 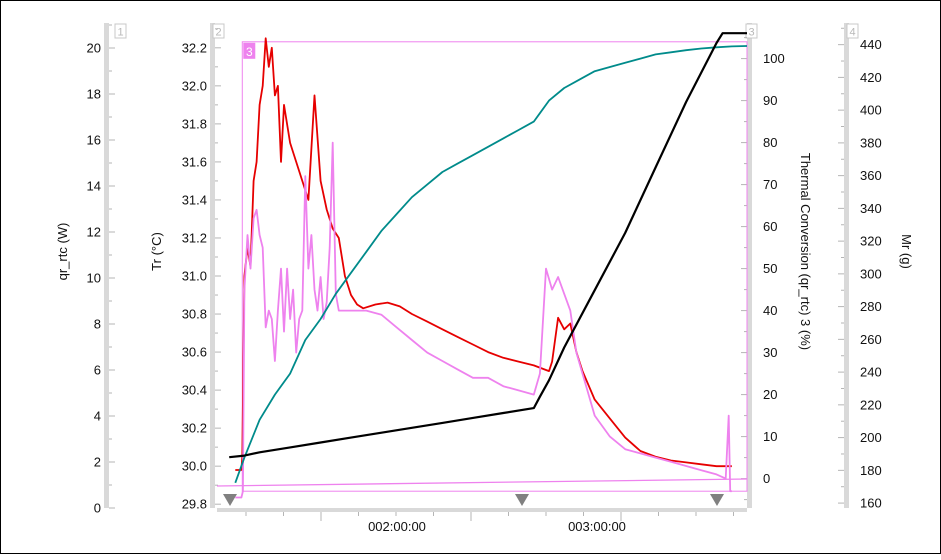 I want to click on tick-label-tr: 30.2, so click(x=194, y=428).